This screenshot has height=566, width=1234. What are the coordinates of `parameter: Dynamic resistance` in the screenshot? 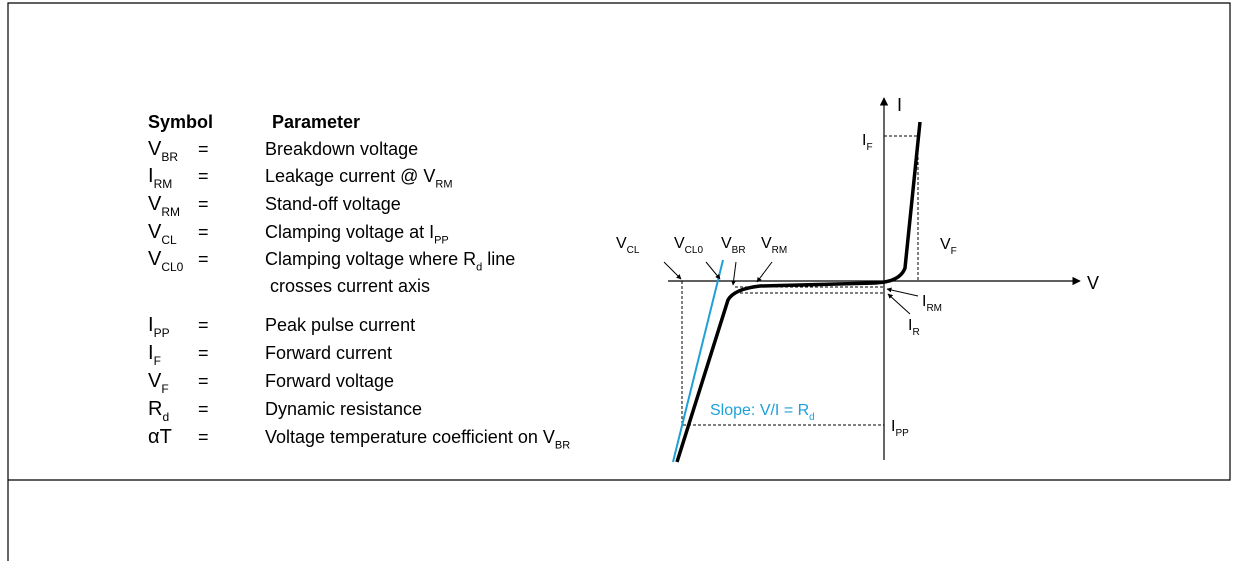 It's located at (343, 409).